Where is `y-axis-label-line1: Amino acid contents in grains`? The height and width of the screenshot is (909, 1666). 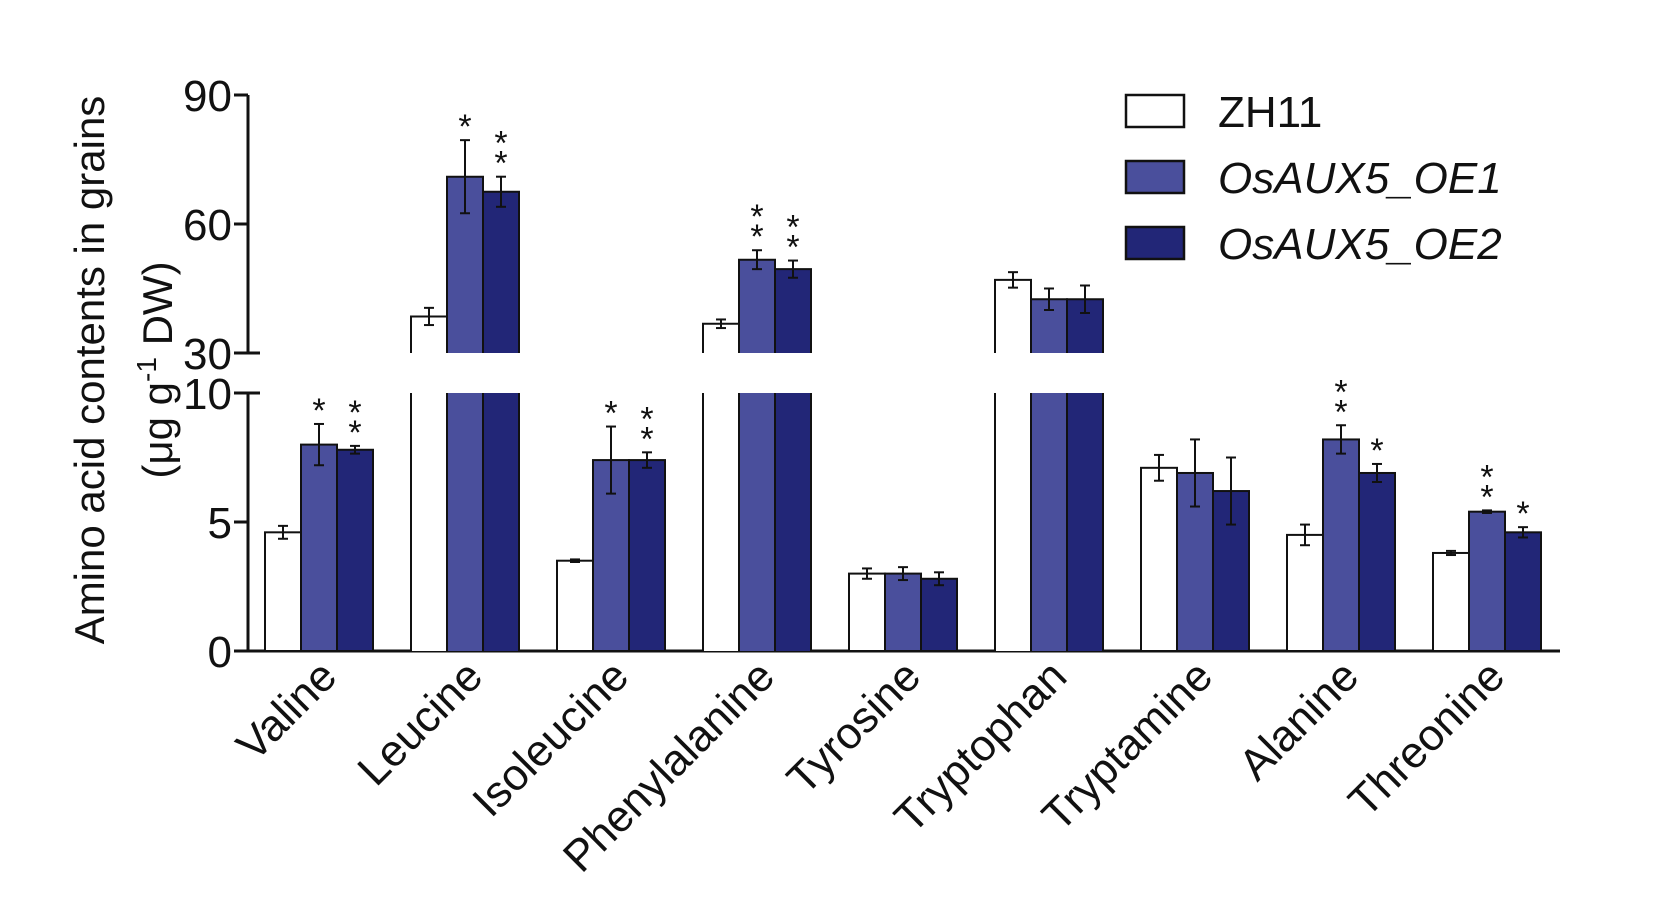 y-axis-label-line1: Amino acid contents in grains is located at coordinates (89, 370).